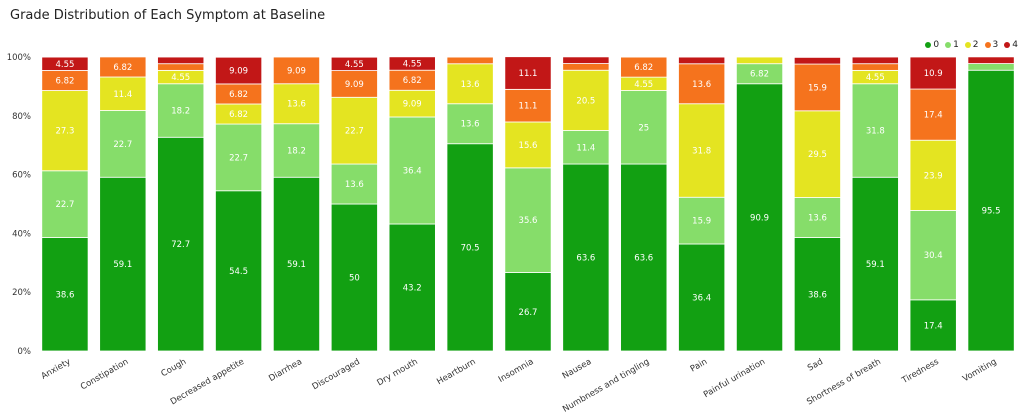 The height and width of the screenshot is (417, 1024). Describe the element at coordinates (104, 374) in the screenshot. I see `x-tick-label: Constipation` at that location.